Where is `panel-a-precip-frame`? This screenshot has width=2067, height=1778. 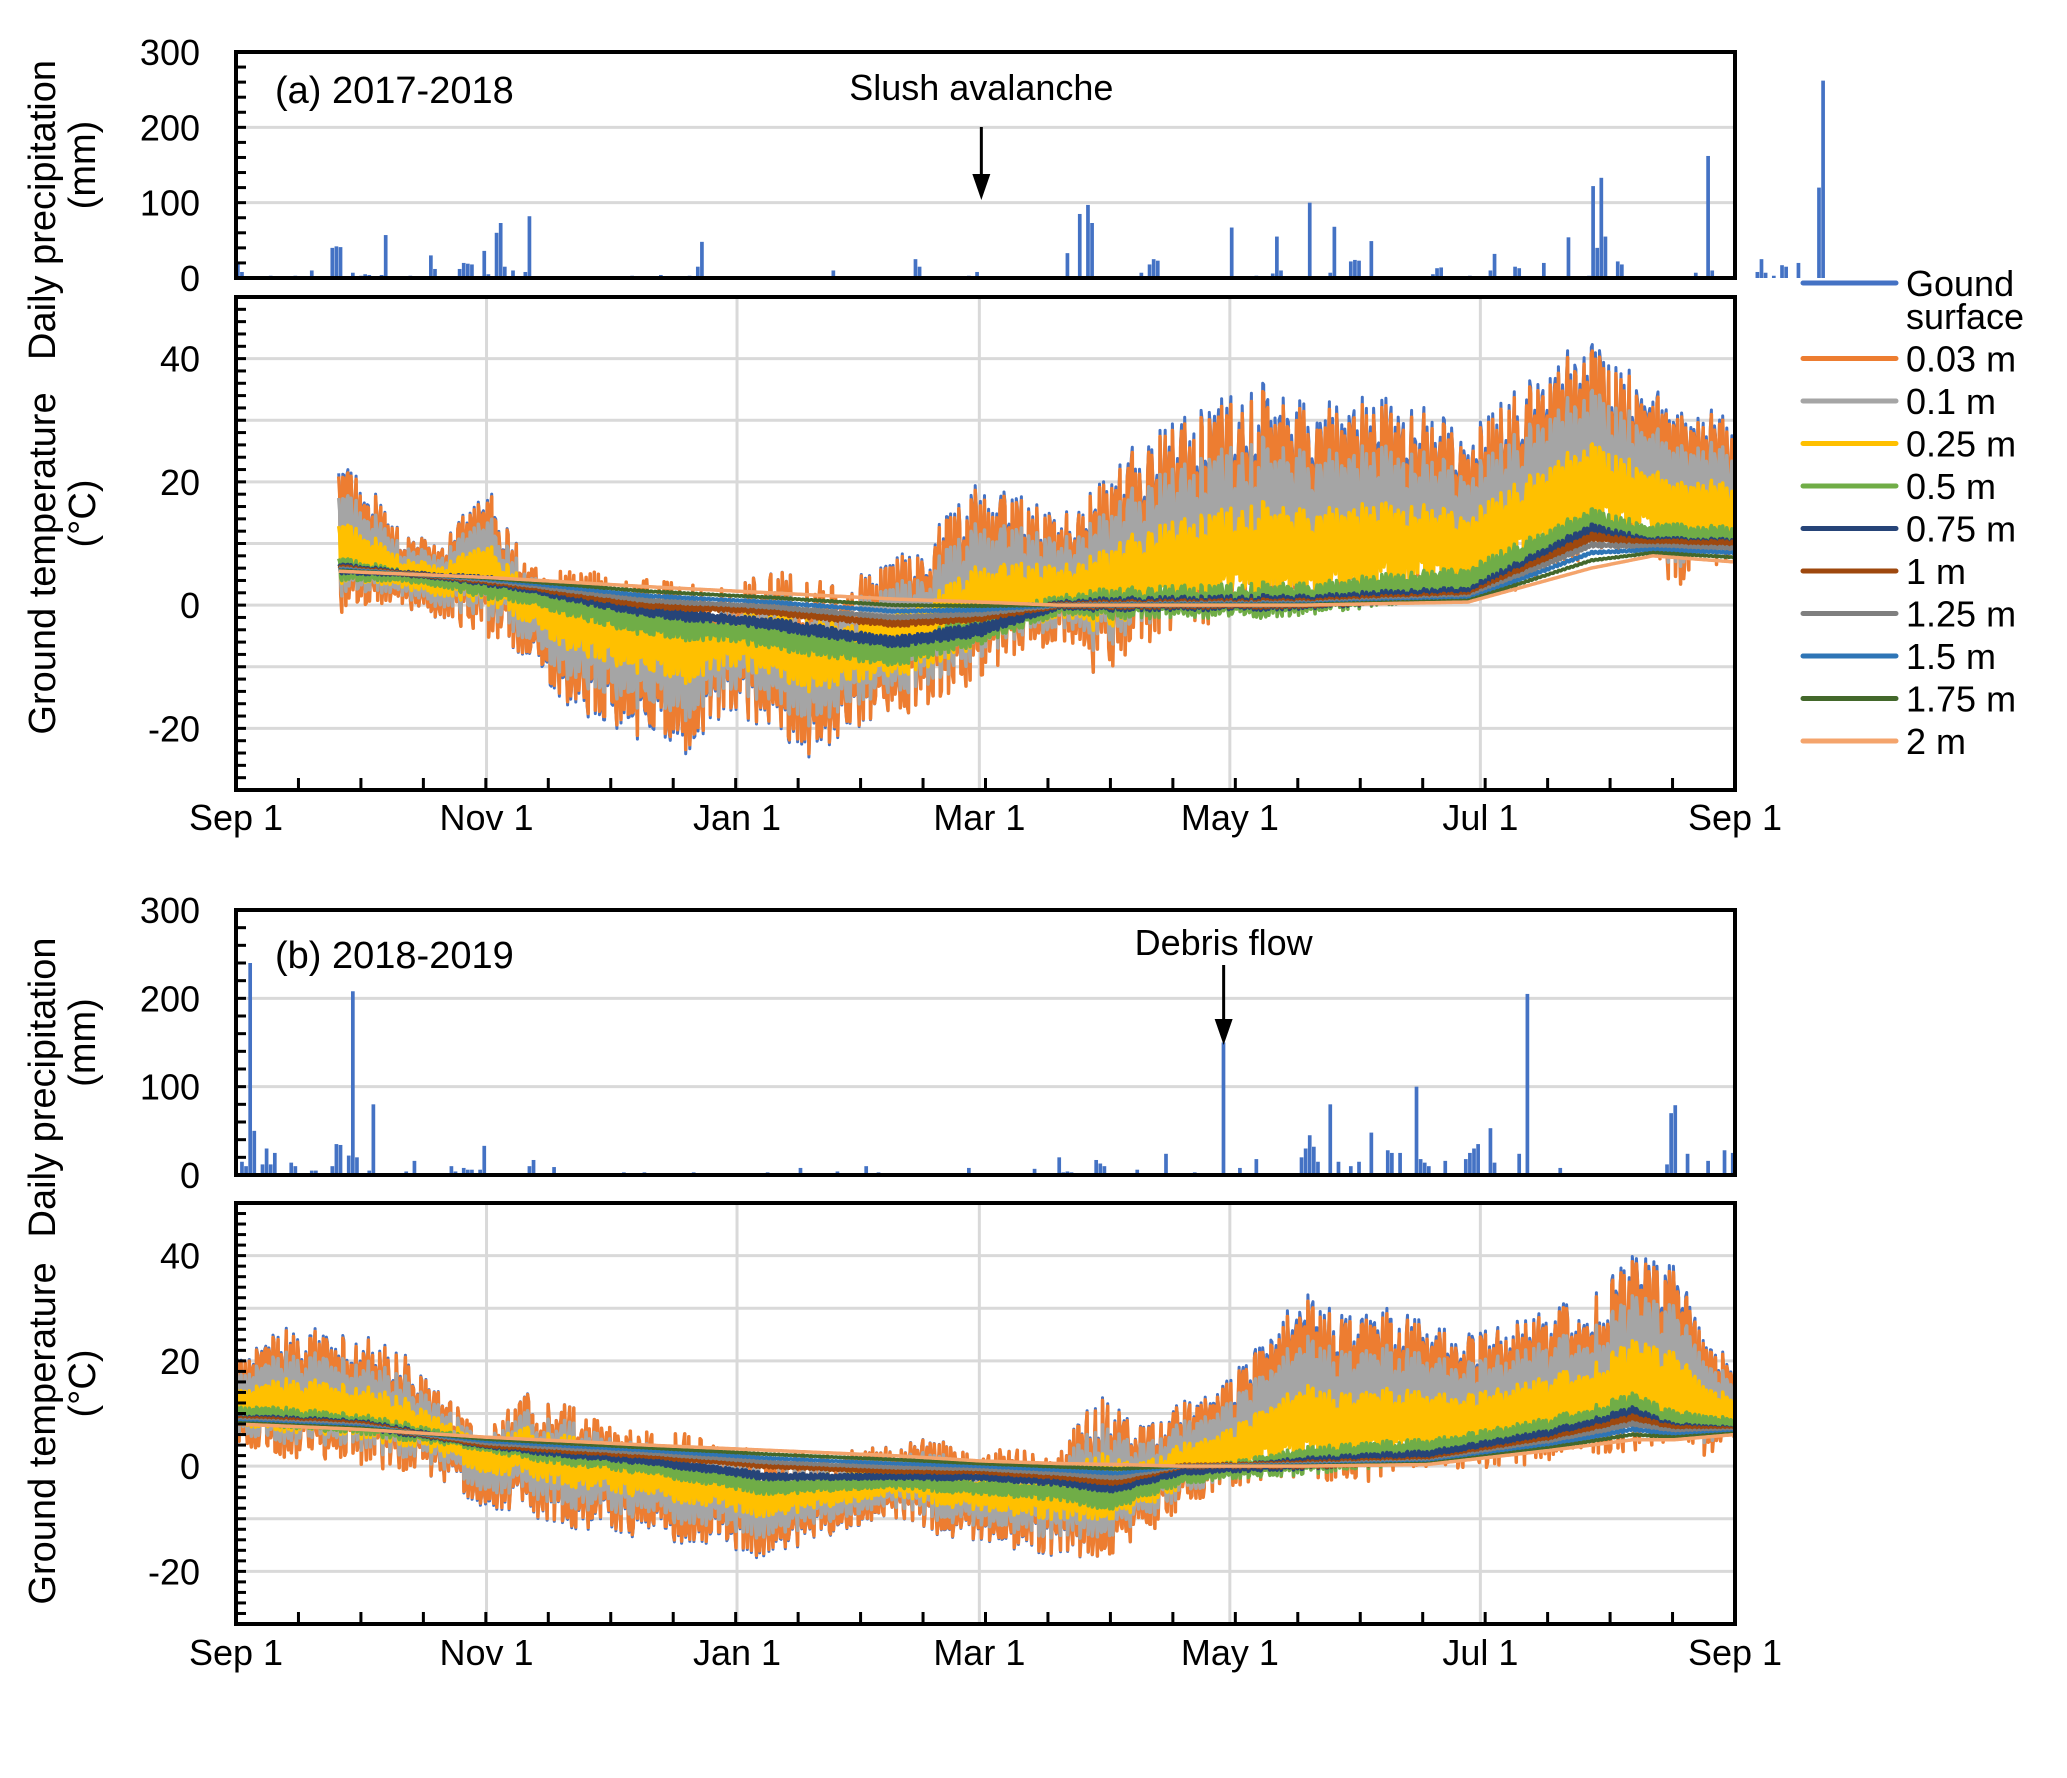
panel-a-precip-frame is located at coordinates (985, 165).